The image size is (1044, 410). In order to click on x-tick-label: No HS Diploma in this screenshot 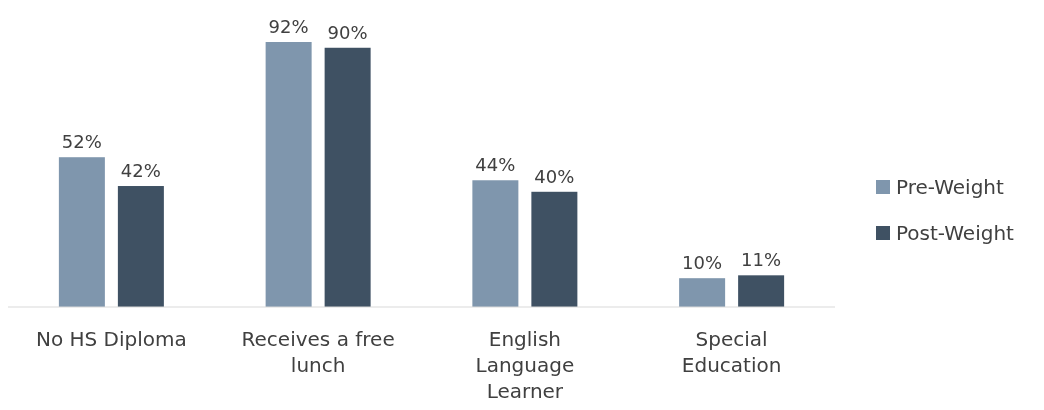, I will do `click(111, 339)`.